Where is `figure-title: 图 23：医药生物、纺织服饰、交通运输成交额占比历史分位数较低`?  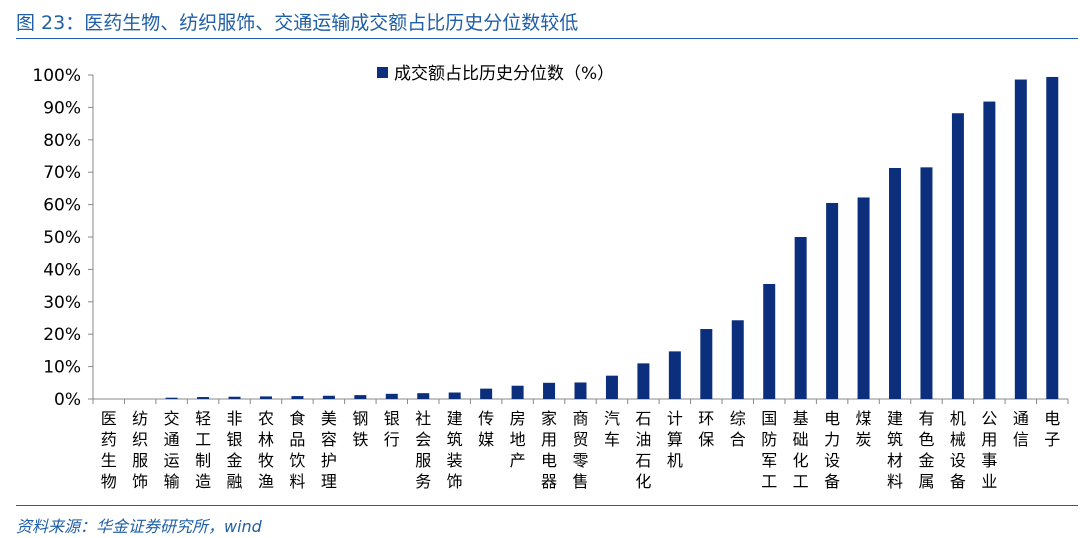 figure-title: 图 23：医药生物、纺织服饰、交通运输成交额占比历史分位数较低 is located at coordinates (297, 23).